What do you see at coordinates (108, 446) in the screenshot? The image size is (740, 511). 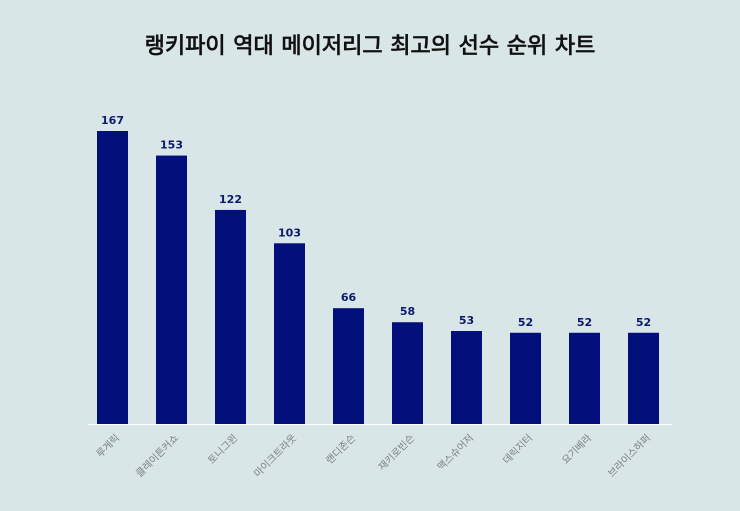 I see `x-tick-label-1: 루게릭` at bounding box center [108, 446].